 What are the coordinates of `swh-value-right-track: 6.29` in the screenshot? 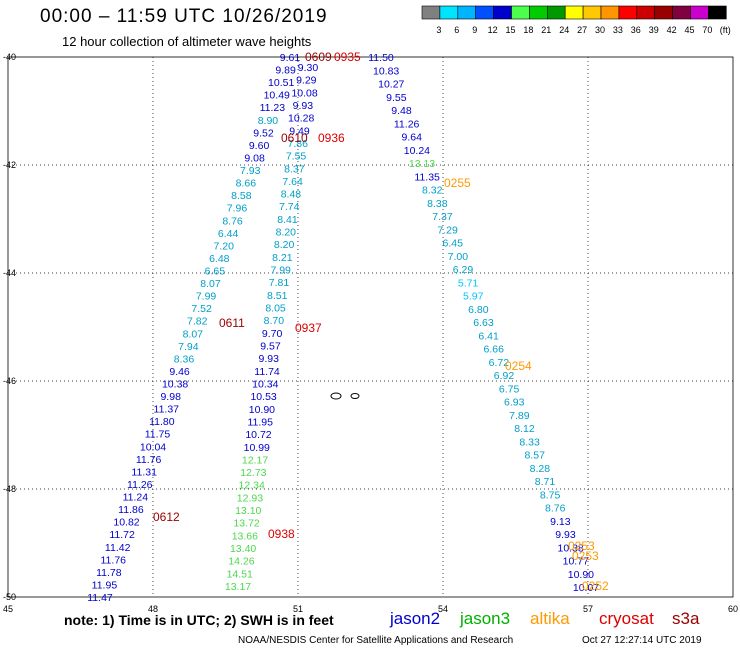 It's located at (463, 270).